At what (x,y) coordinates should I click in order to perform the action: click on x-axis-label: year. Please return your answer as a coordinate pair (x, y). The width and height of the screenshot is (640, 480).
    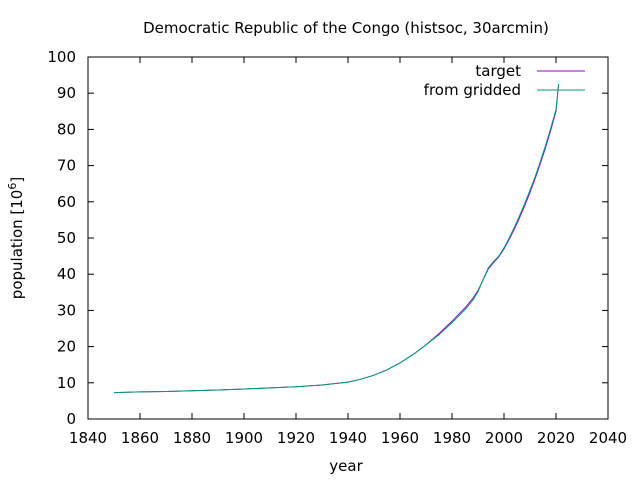
    Looking at the image, I should click on (346, 466).